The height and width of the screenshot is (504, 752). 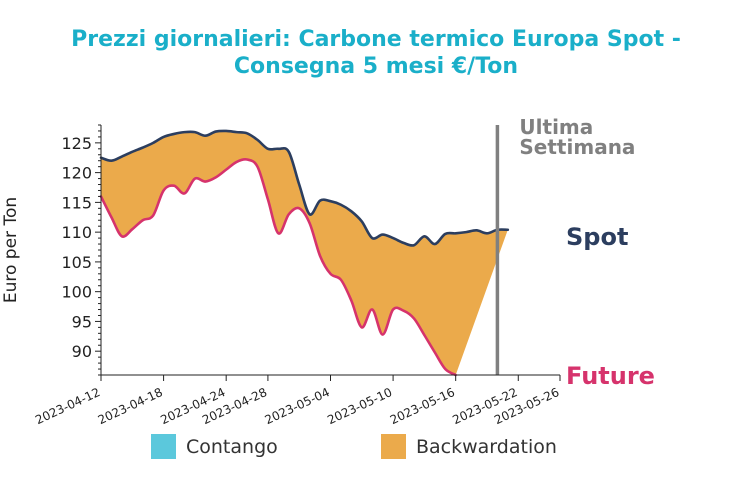 I want to click on y-tick-label: 115, so click(x=76, y=202).